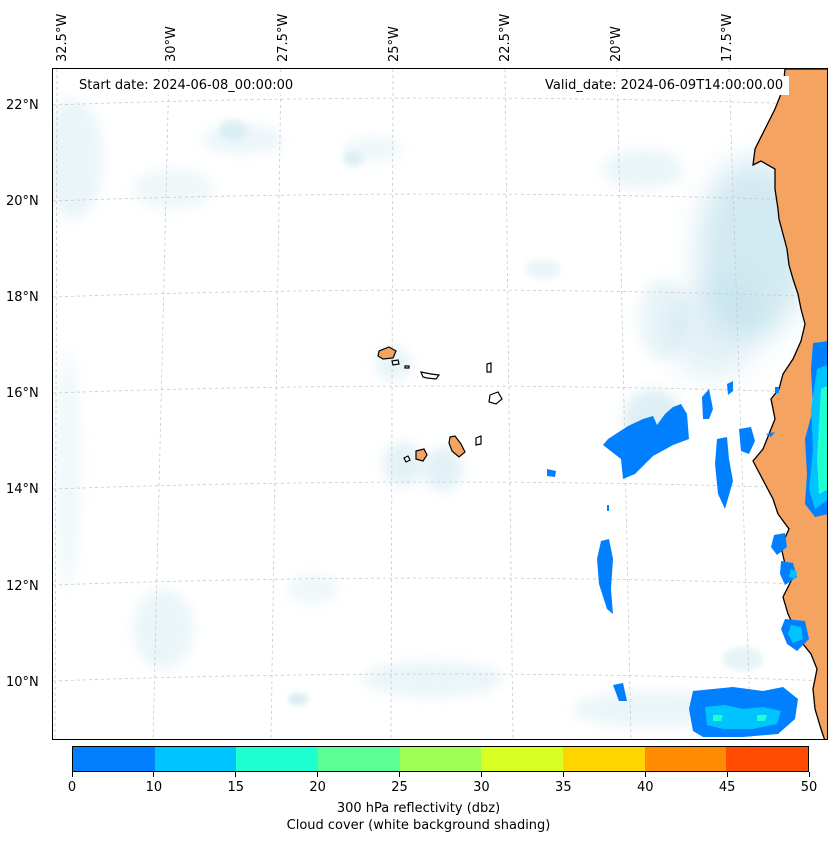 The height and width of the screenshot is (843, 837). What do you see at coordinates (440, 293) in the screenshot?
I see `parallel-18n` at bounding box center [440, 293].